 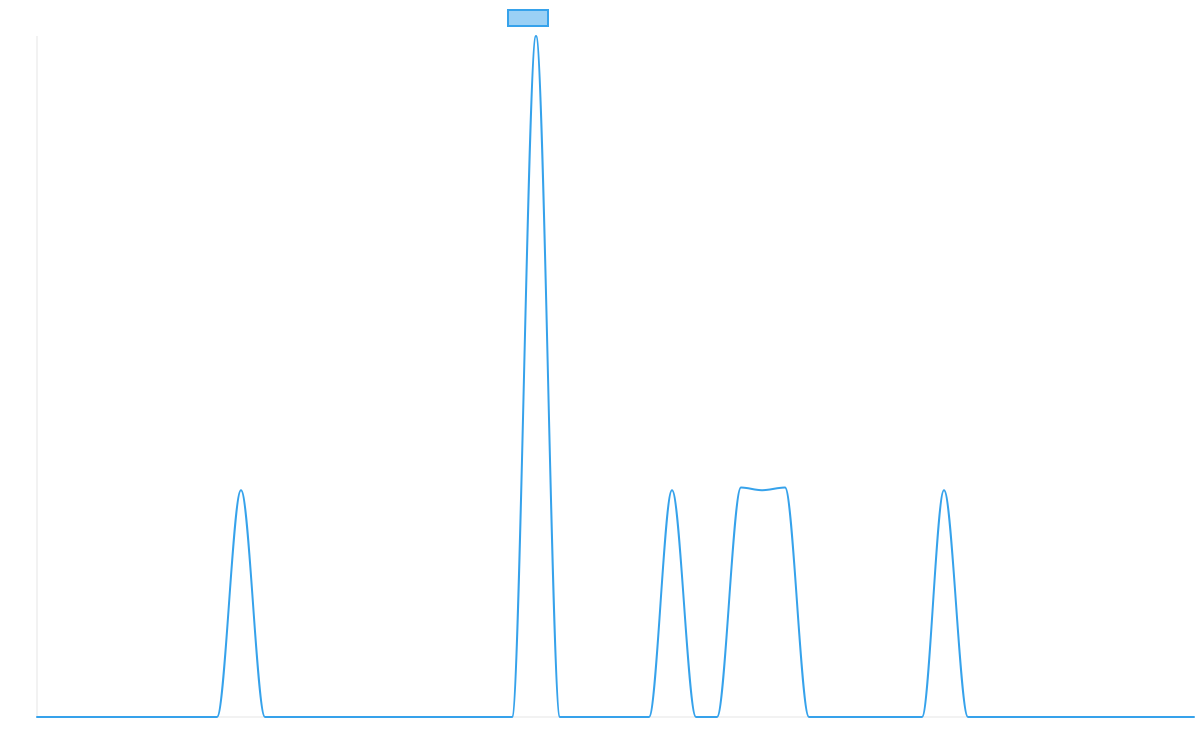 I want to click on legend-swatch, so click(x=528, y=18).